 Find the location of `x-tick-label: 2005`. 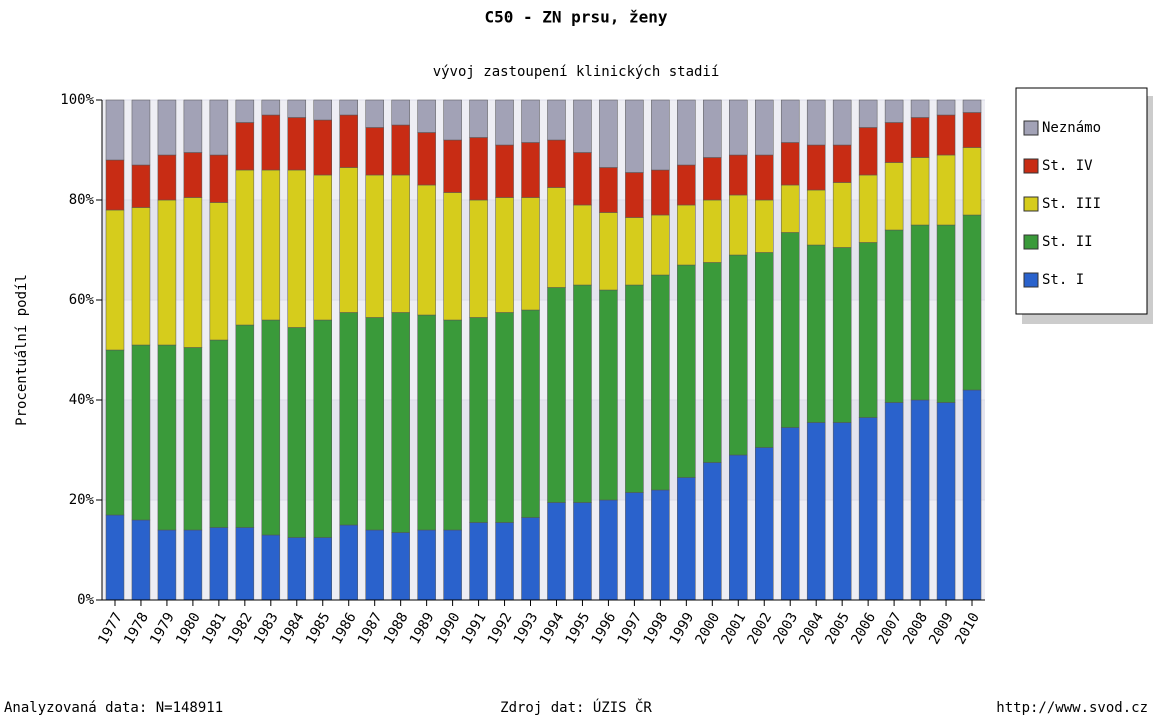

x-tick-label: 2005 is located at coordinates (837, 628).